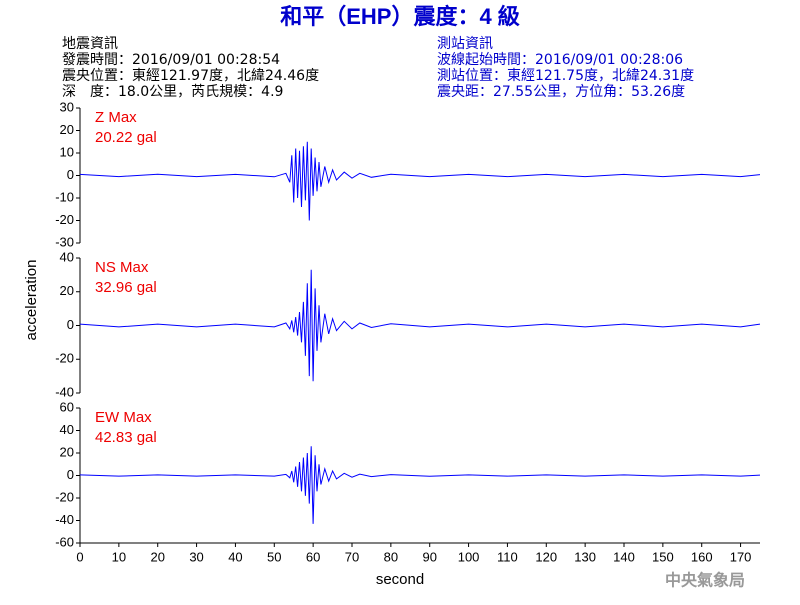 The image size is (800, 605). I want to click on x-tick-label: 20, so click(157, 556).